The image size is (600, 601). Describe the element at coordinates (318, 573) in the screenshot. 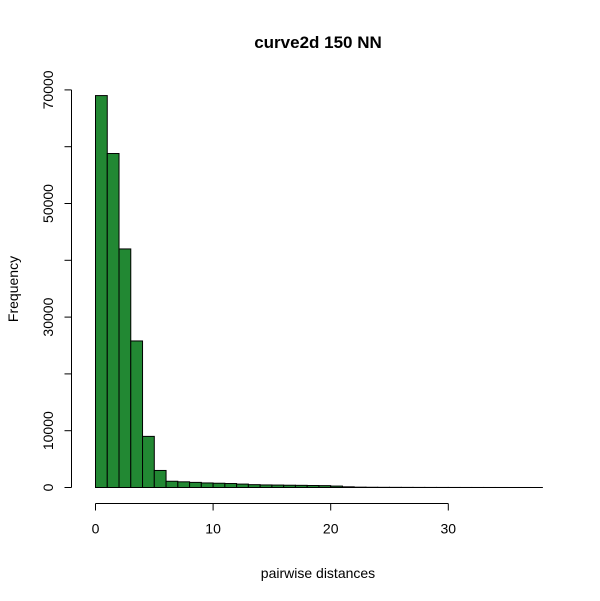

I see `x-axis-label: pairwise distances` at that location.